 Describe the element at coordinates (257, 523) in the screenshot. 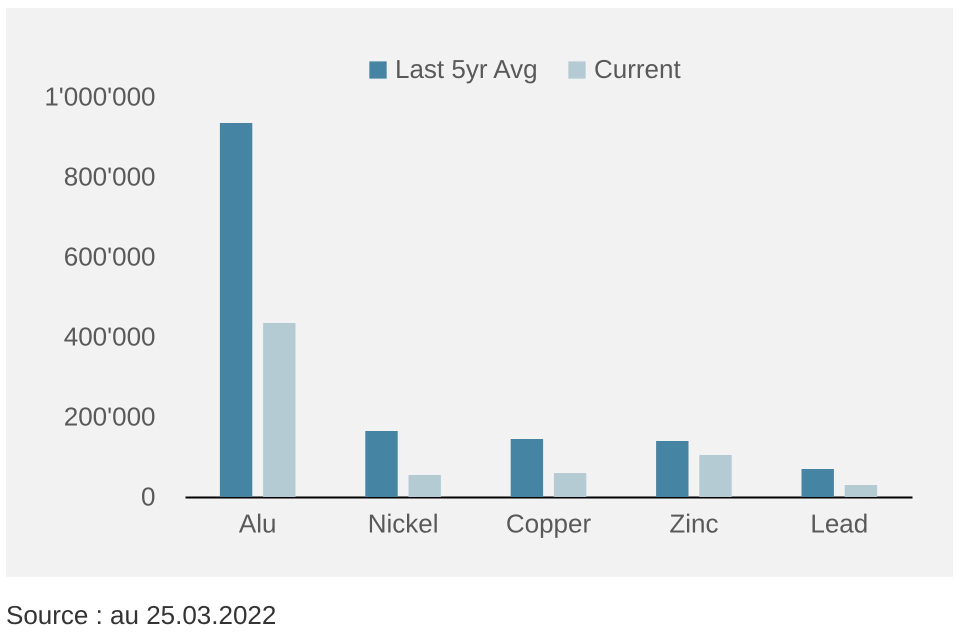

I see `x-tick-label: Alu` at that location.